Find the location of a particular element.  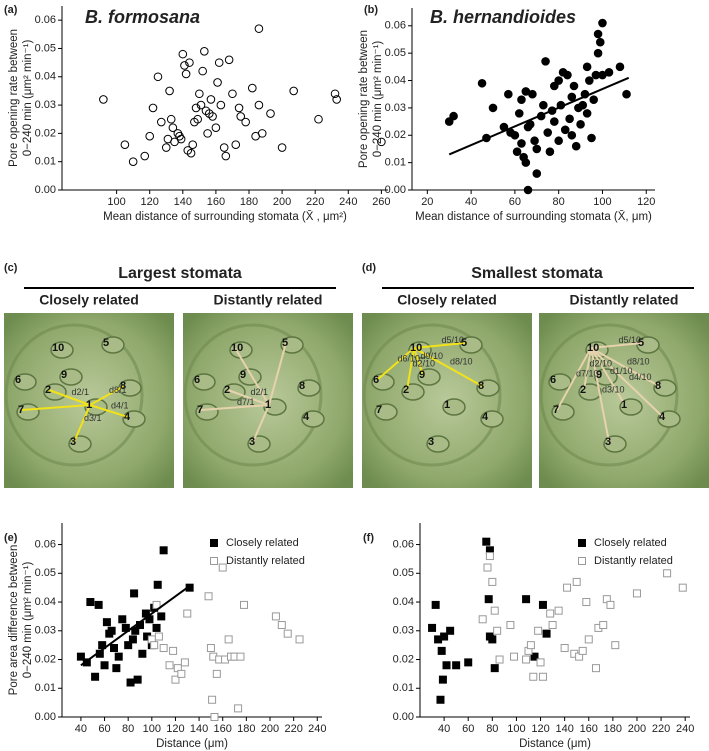

y-tick-label: 0.05 is located at coordinates (45, 48).